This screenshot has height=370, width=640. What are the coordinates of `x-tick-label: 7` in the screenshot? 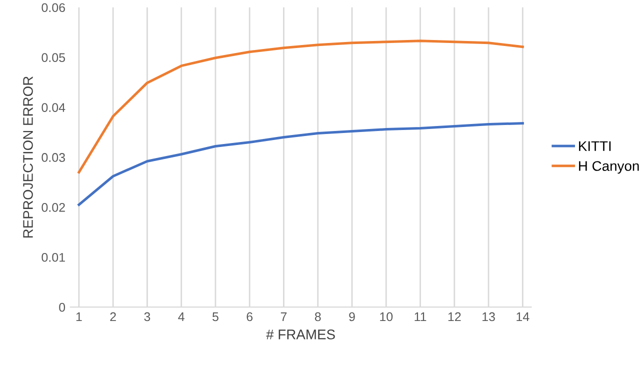 It's located at (283, 317).